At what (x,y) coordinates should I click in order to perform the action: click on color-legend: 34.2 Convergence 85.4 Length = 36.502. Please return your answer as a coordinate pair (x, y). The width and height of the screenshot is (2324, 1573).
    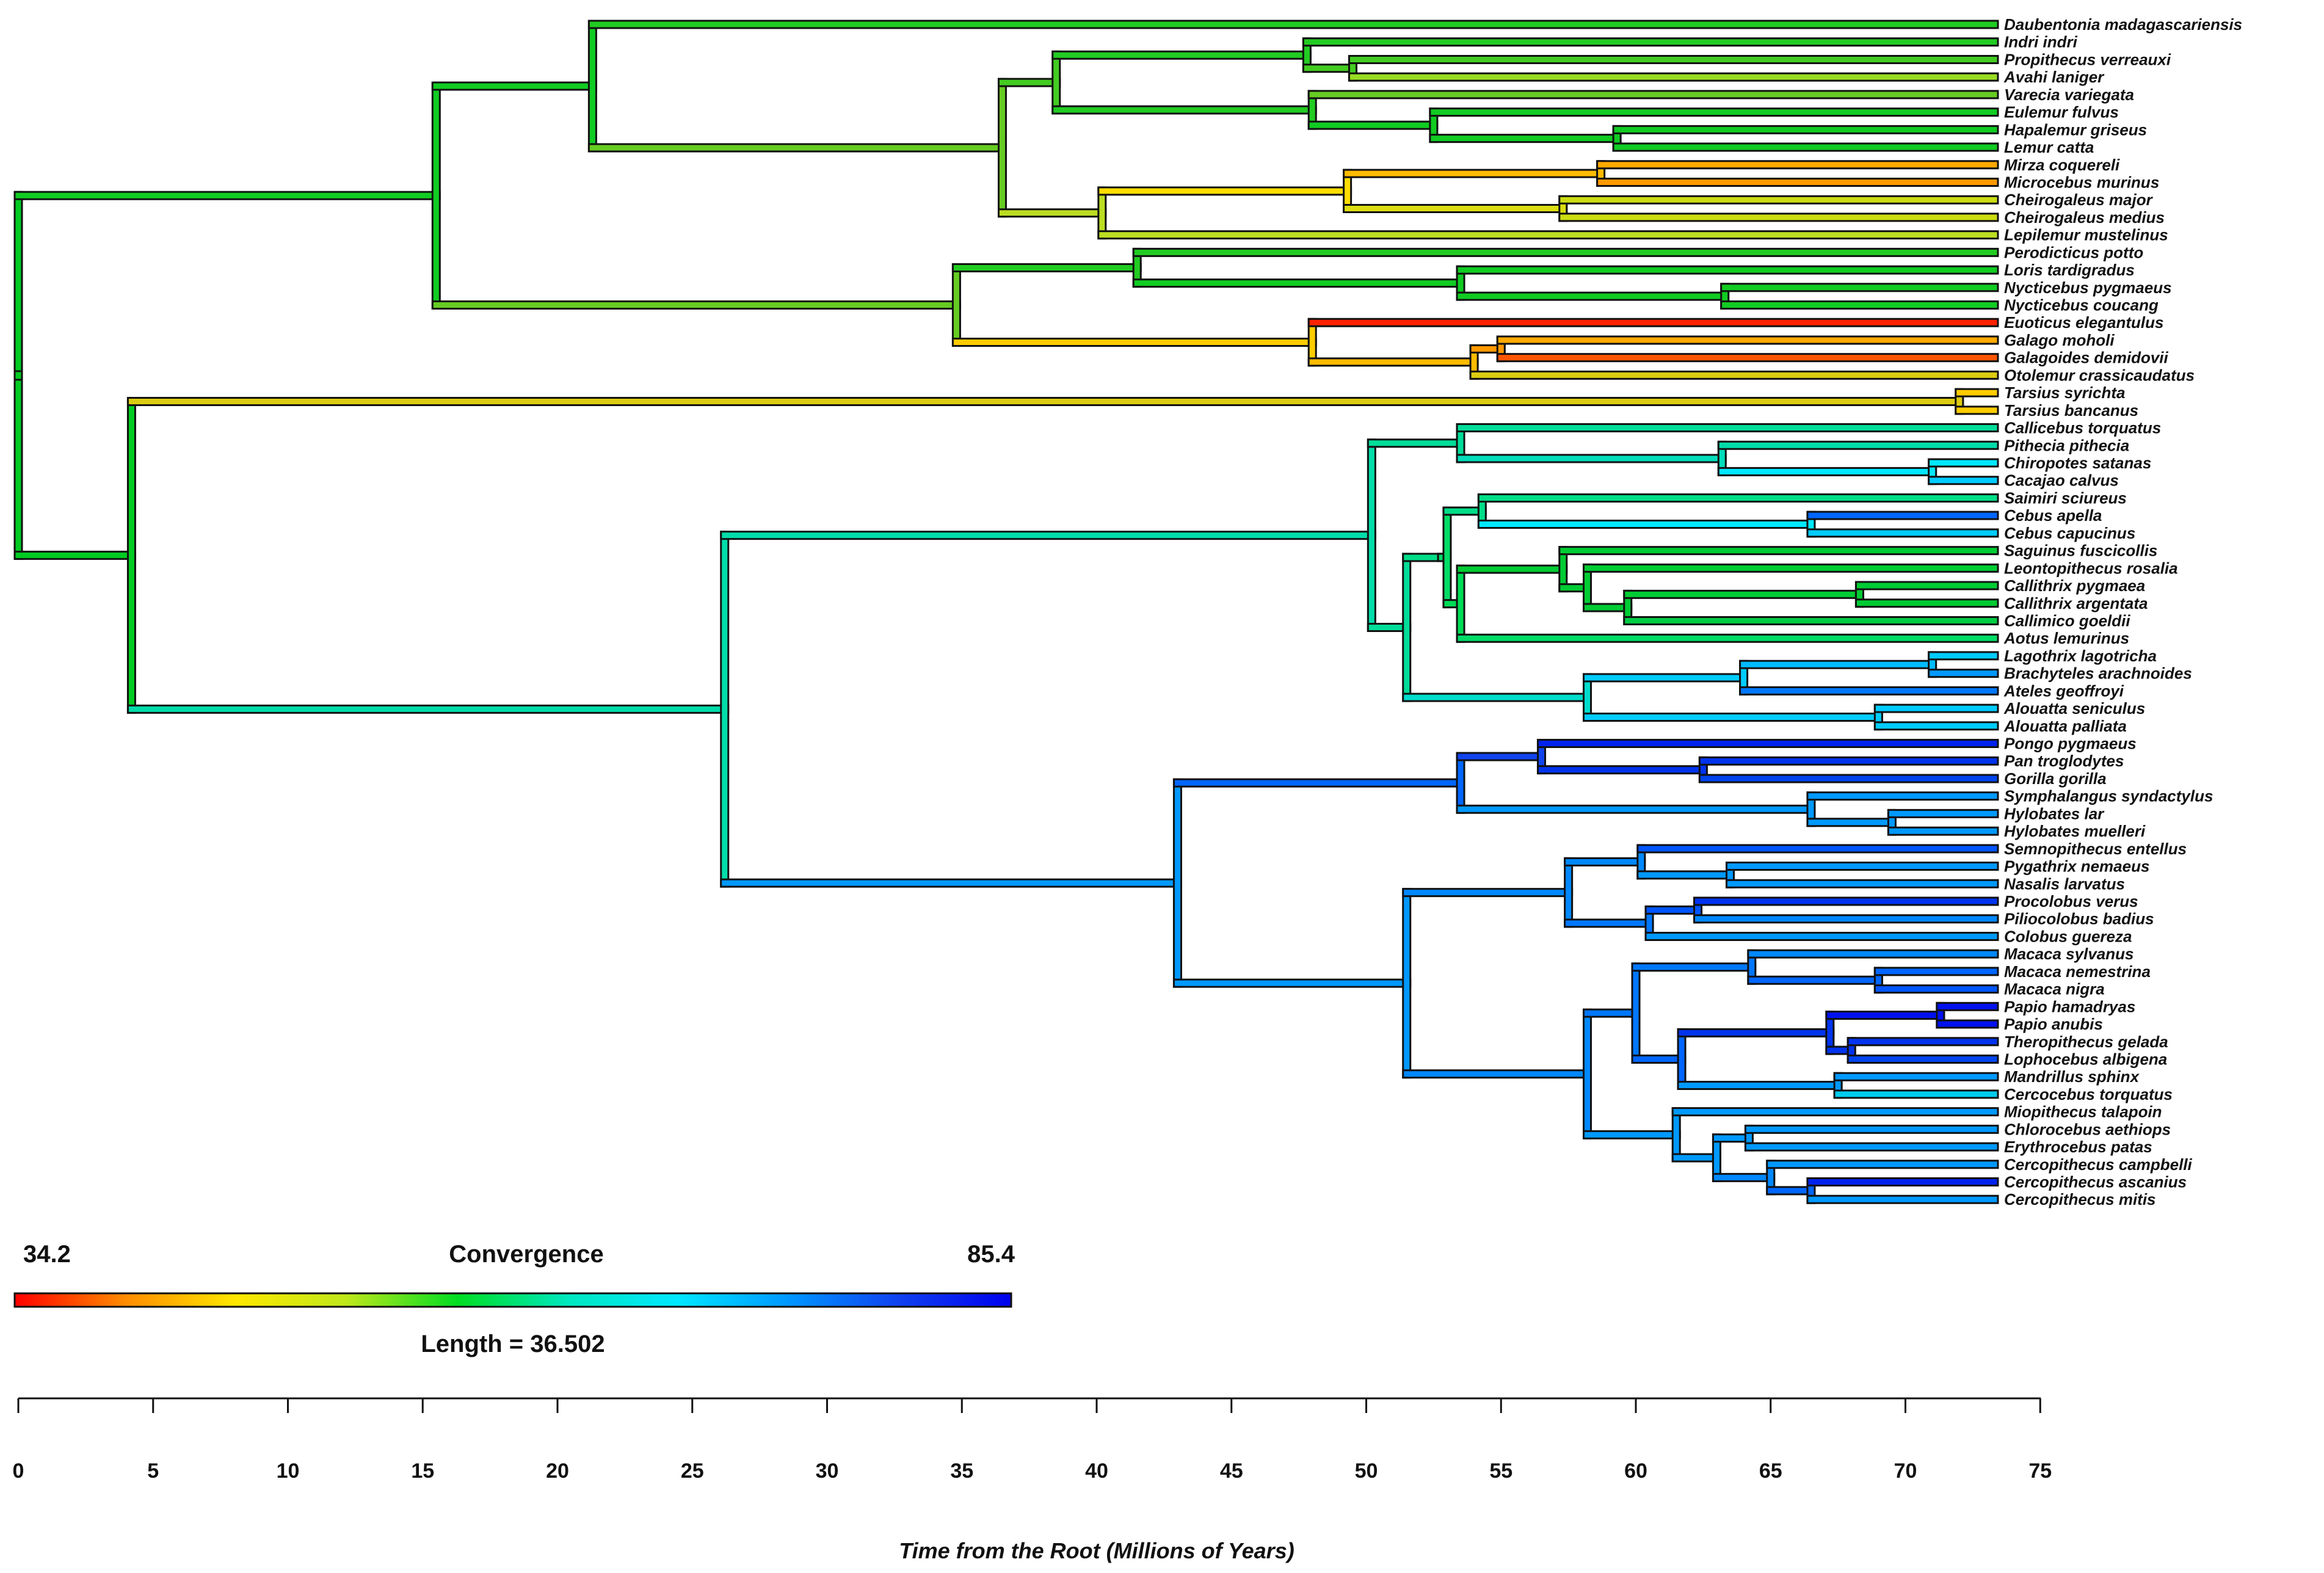
    Looking at the image, I should click on (514, 1299).